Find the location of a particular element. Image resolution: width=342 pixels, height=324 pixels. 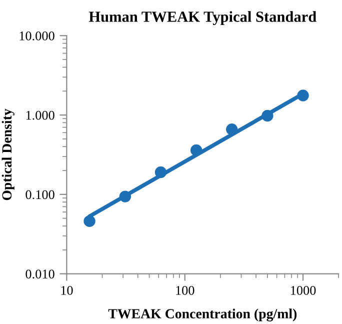

y-tick-label: 0.100 is located at coordinates (40, 195).